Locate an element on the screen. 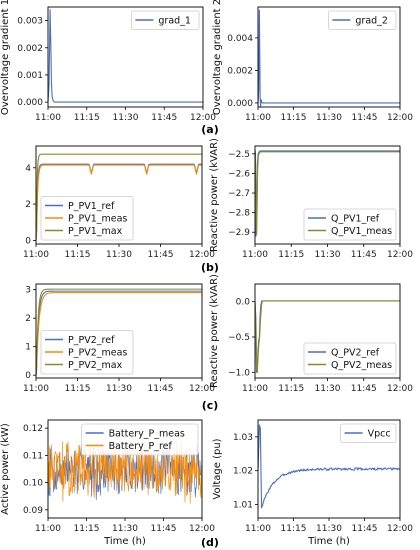  y-tick-label: 0.0 is located at coordinates (243, 303).